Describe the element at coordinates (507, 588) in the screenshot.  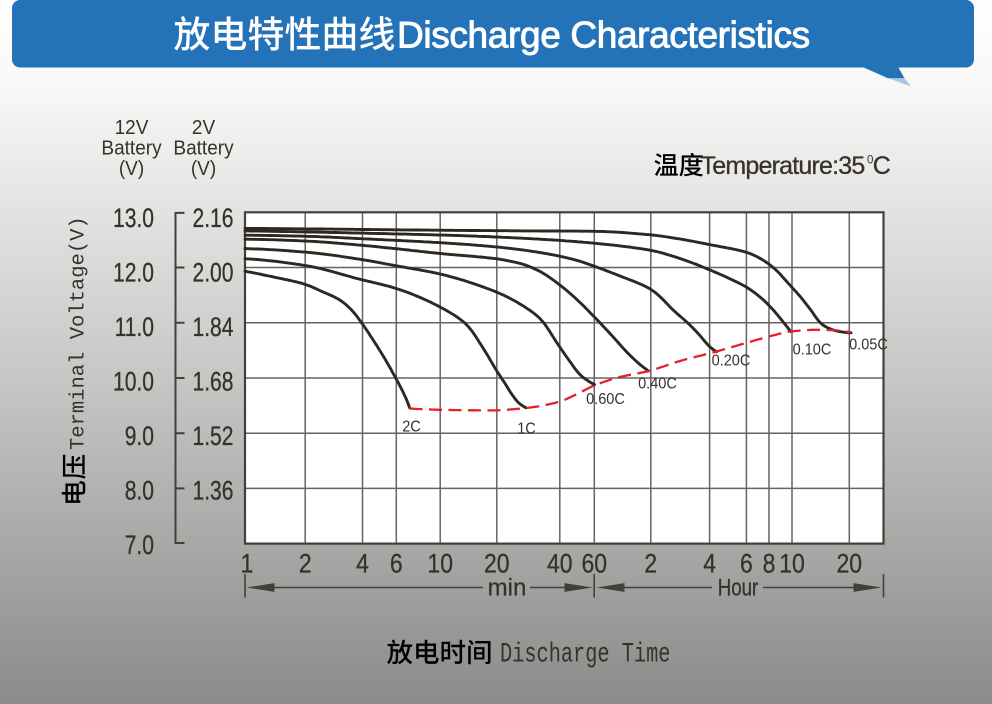
I see `svg-text: min` at that location.